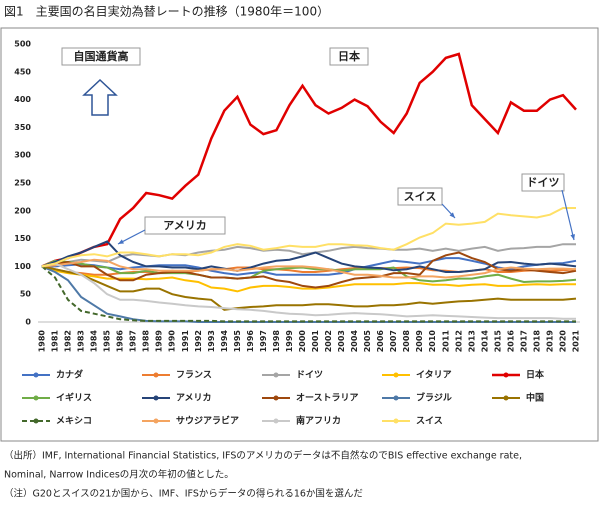 Image resolution: width=600 pixels, height=507 pixels. Describe the element at coordinates (55, 341) in the screenshot. I see `x-tick-label: 1981` at that location.